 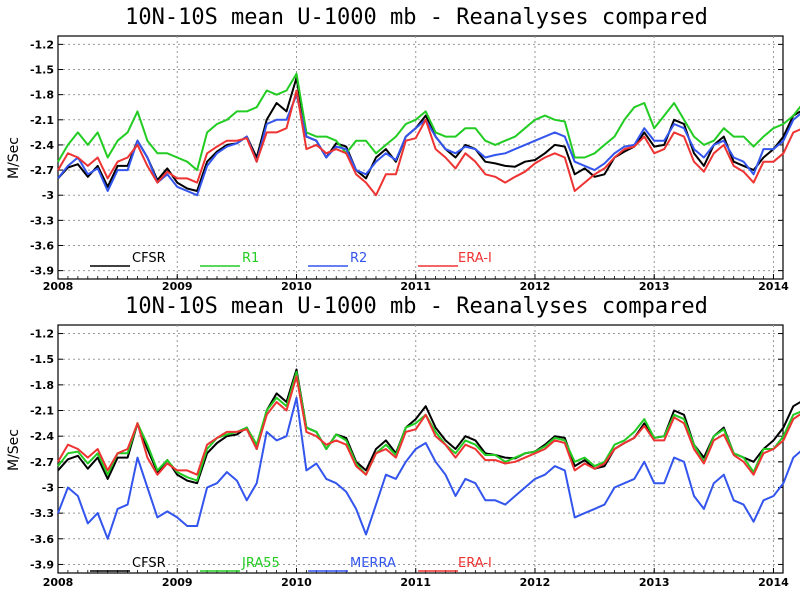 What do you see at coordinates (358, 258) in the screenshot?
I see `legend-label: R2` at bounding box center [358, 258].